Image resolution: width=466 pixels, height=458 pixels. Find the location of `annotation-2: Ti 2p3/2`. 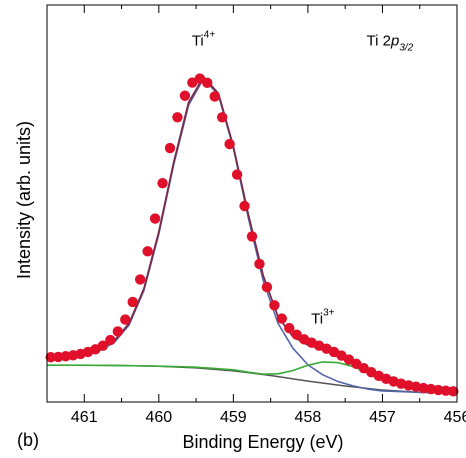

annotation-2: Ti 2p3/2 is located at coordinates (390, 42).